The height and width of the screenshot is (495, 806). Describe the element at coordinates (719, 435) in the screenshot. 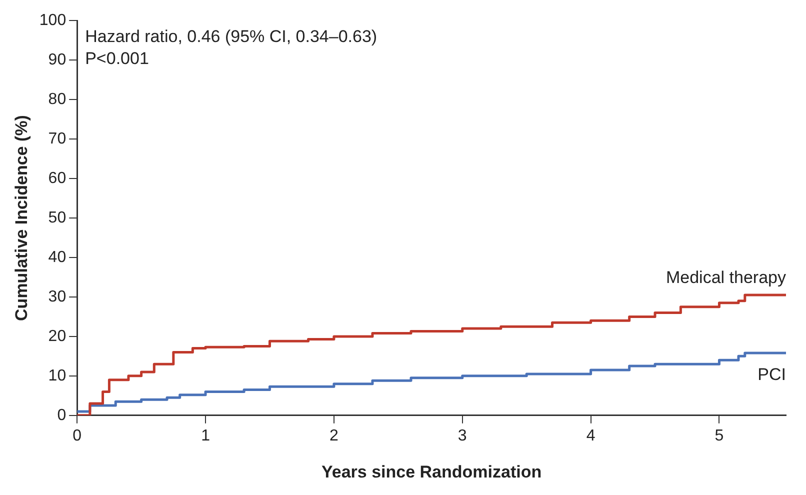

I see `x-tick-label: 5` at that location.